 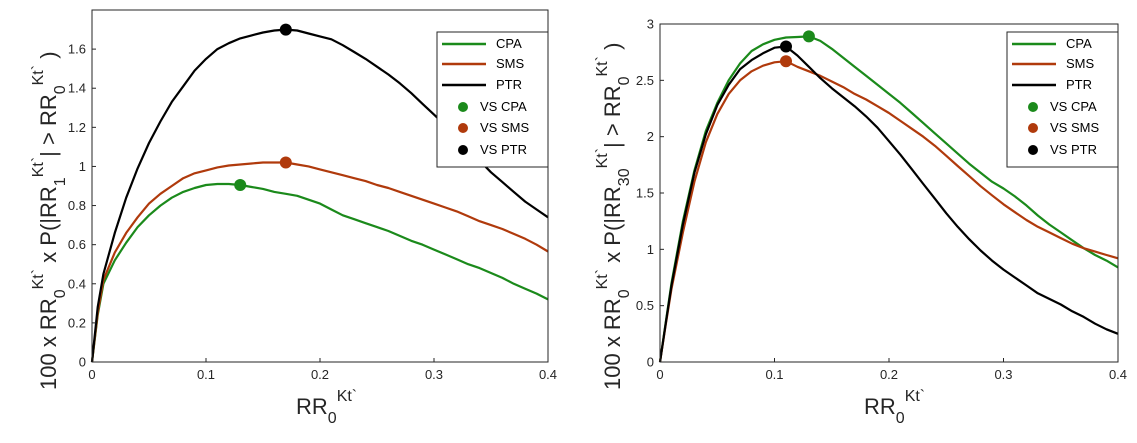 I want to click on right-y-axis-label: 100 x RR0Kt` x P(|RR30Kt`| > RR0Kt` ), so click(x=613, y=216).